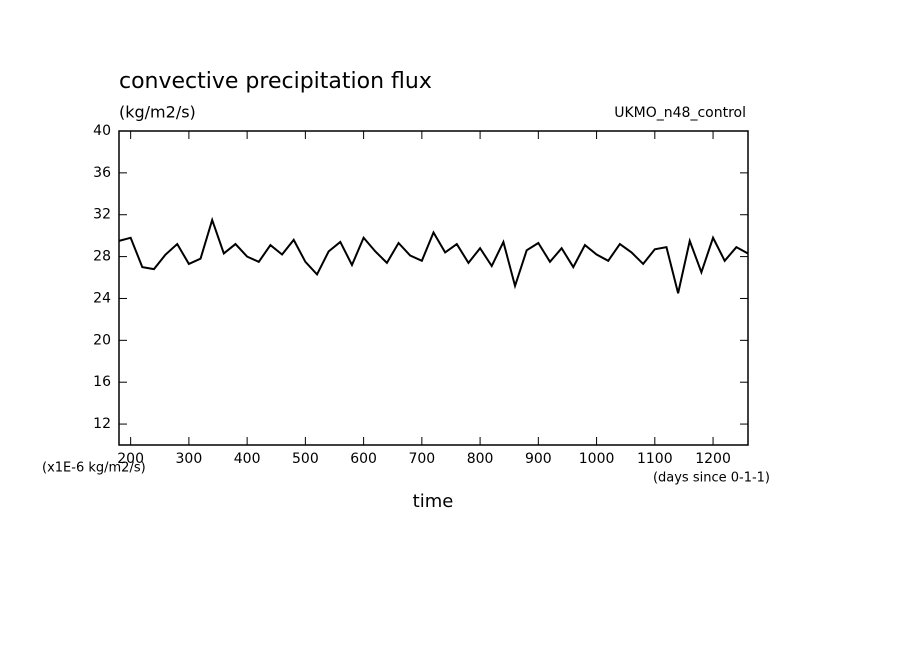 The height and width of the screenshot is (654, 904). Describe the element at coordinates (421, 459) in the screenshot. I see `x-tick-label: 700` at that location.